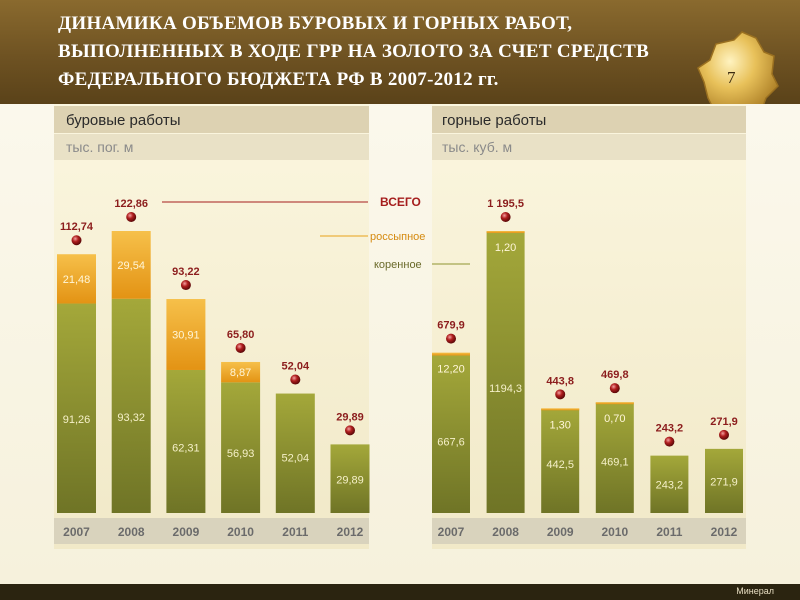 The height and width of the screenshot is (600, 800). I want to click on placer-value-label: 30,91, so click(186, 336).